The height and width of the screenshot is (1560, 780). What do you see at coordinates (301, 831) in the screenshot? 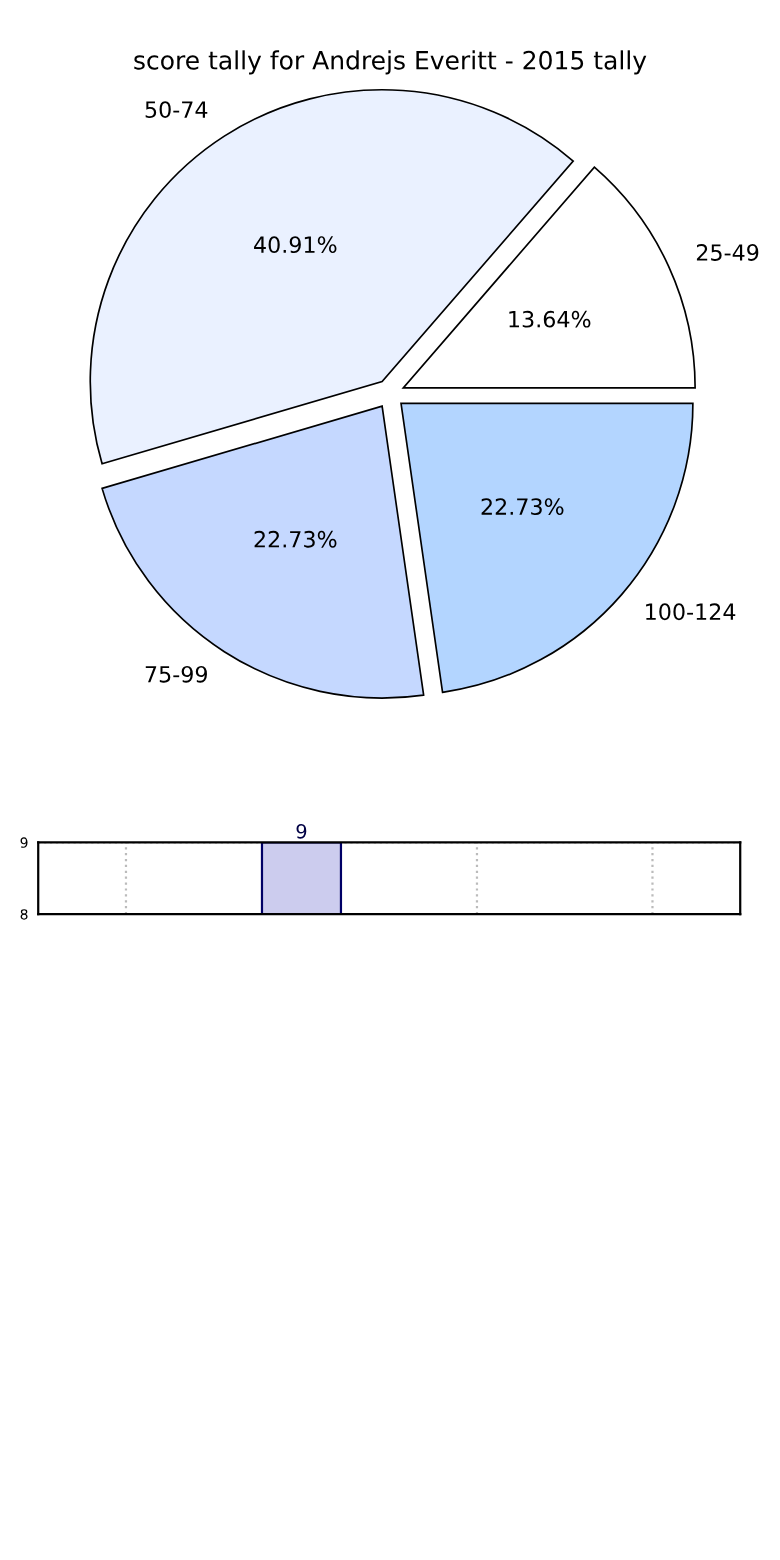
I see `data-label: 9` at bounding box center [301, 831].